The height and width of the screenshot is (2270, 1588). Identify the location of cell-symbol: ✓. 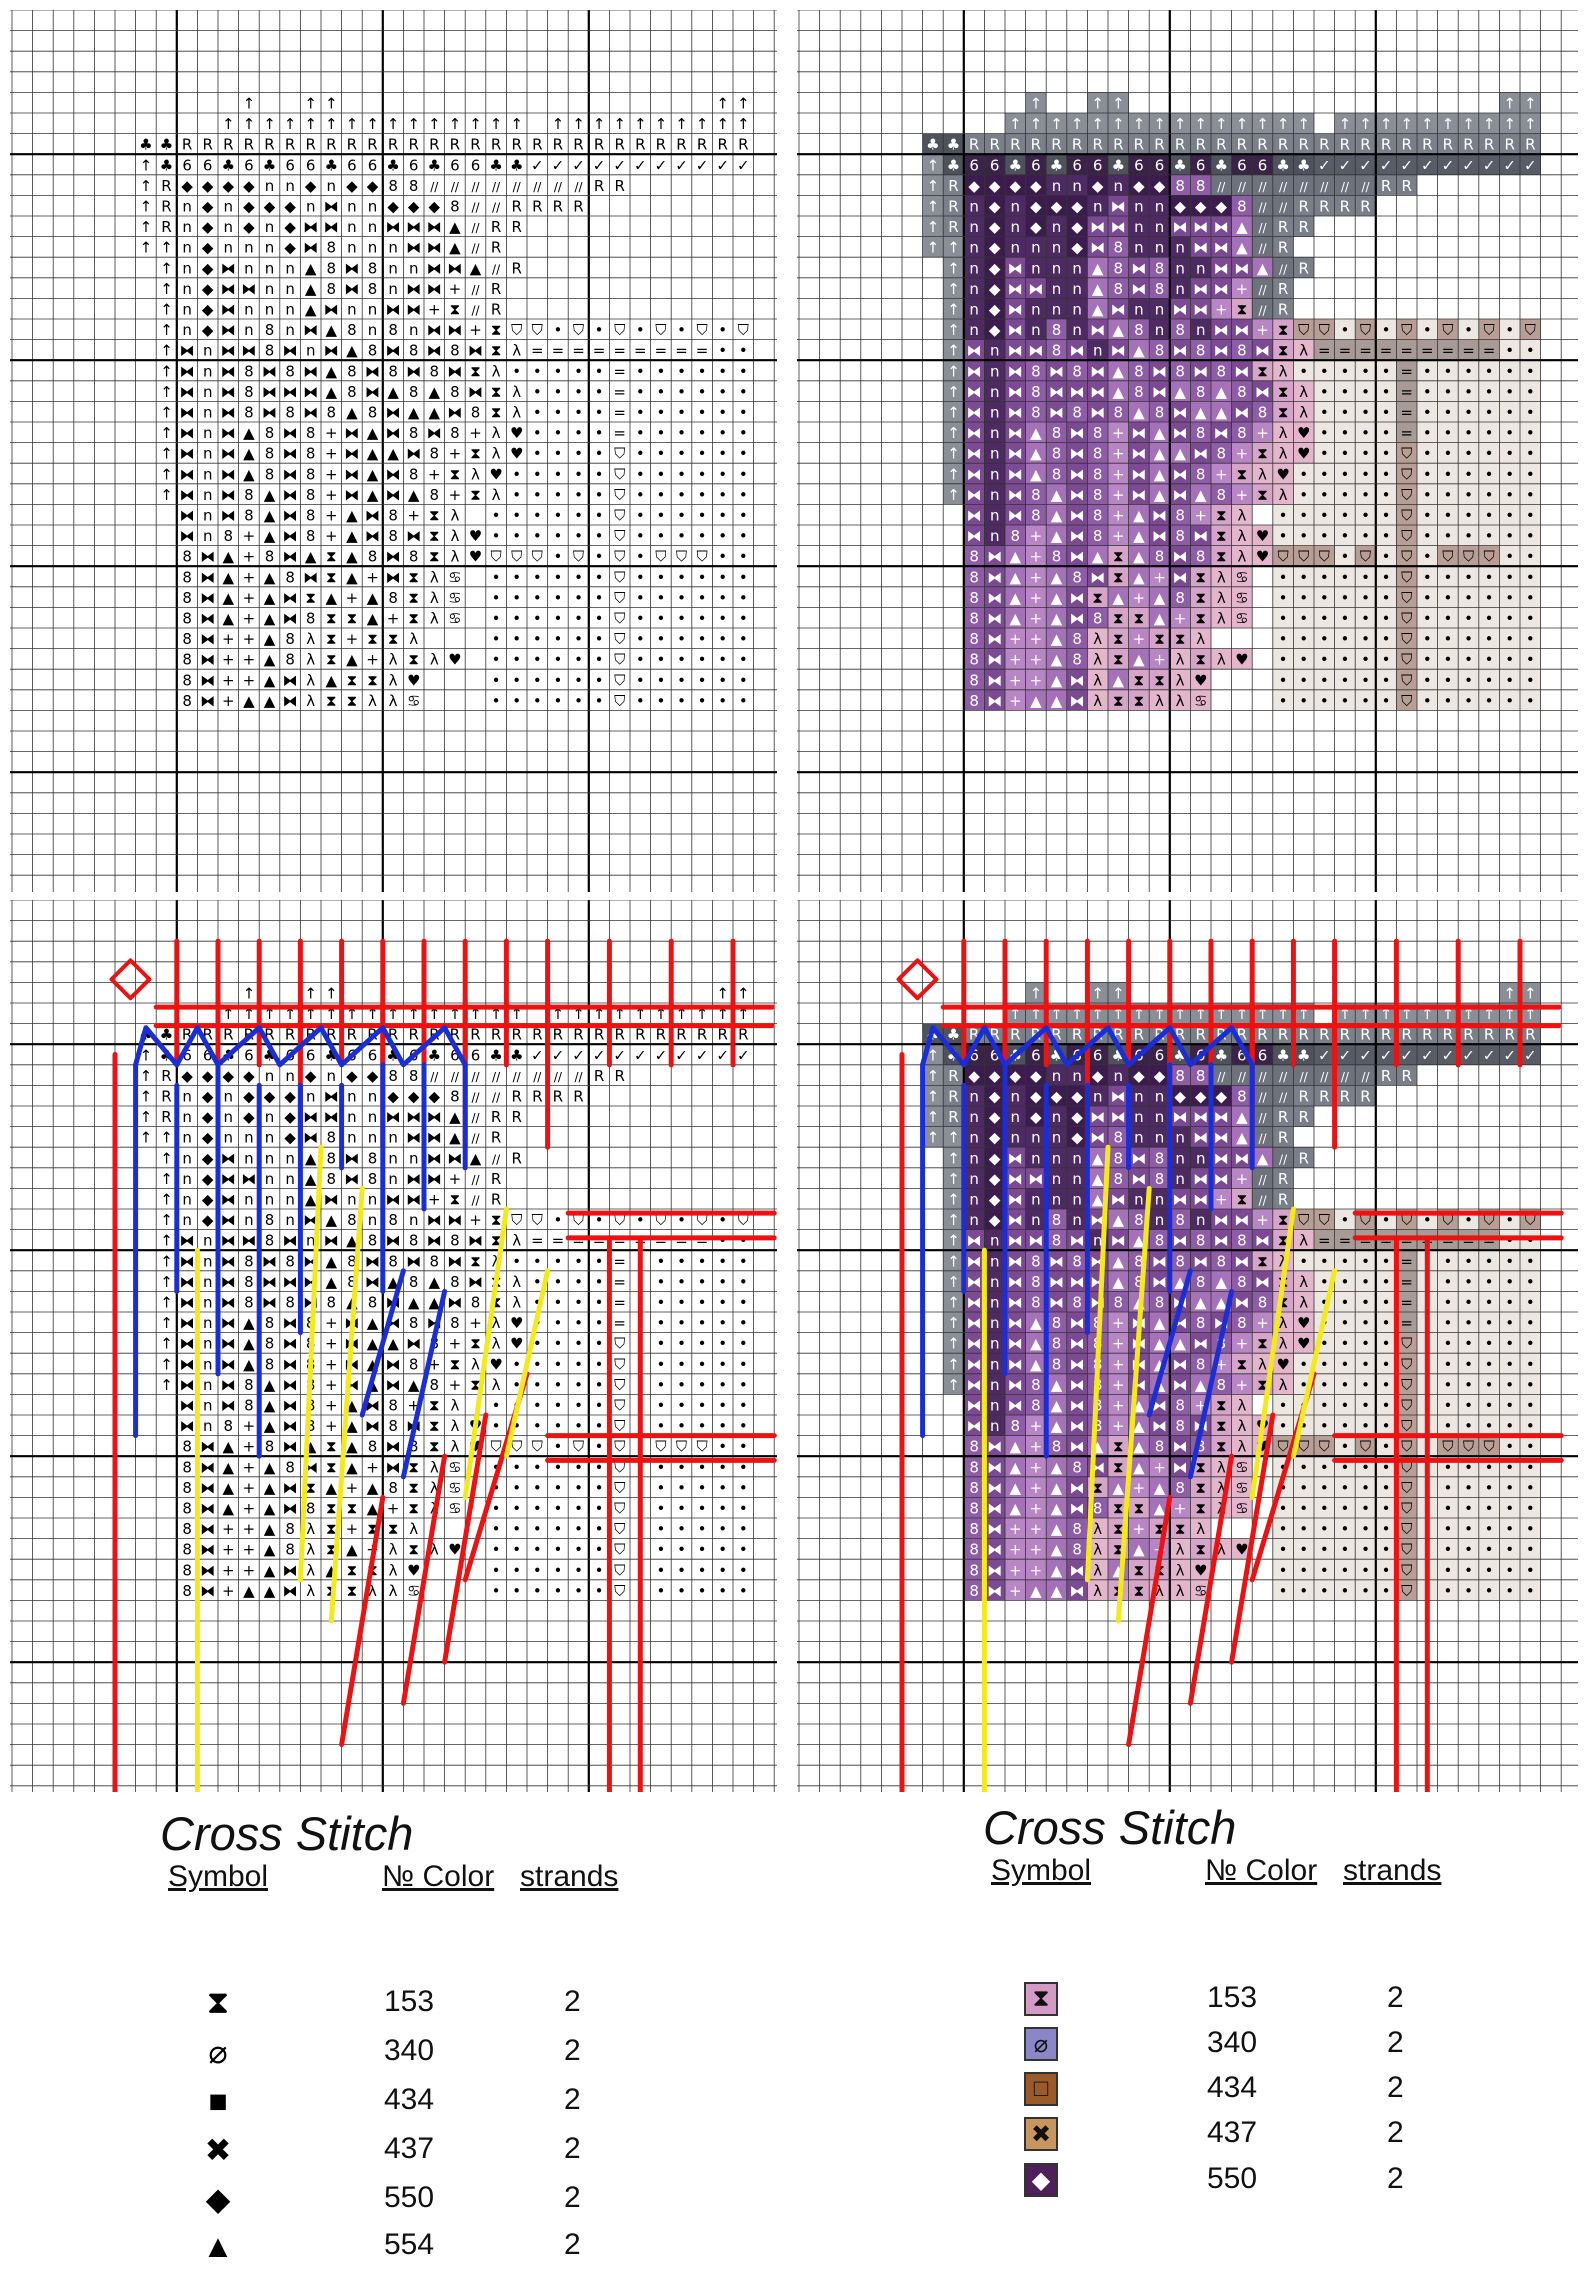
(722, 1055).